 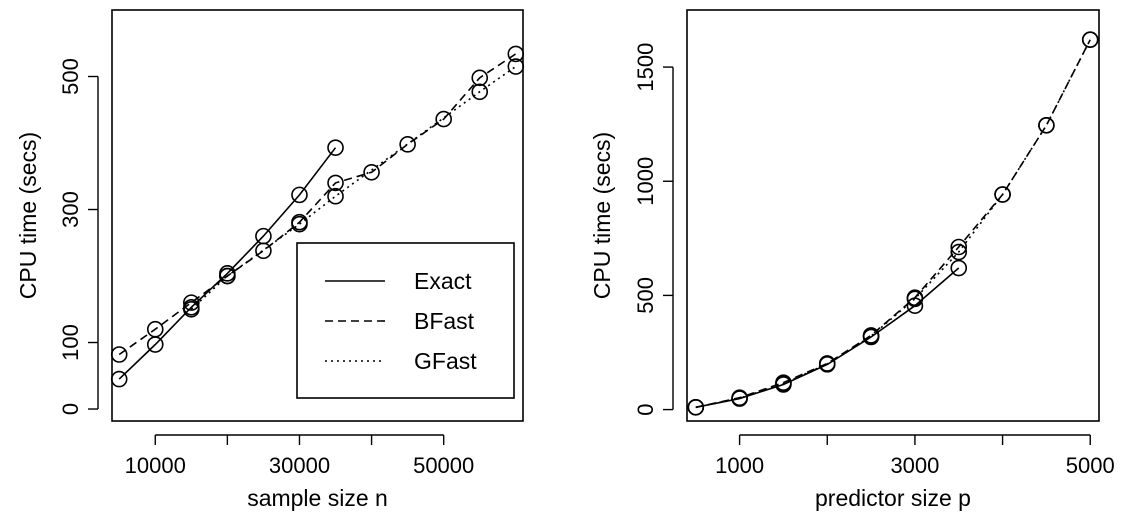 I want to click on x-axis-label: sample size n, so click(x=317, y=498).